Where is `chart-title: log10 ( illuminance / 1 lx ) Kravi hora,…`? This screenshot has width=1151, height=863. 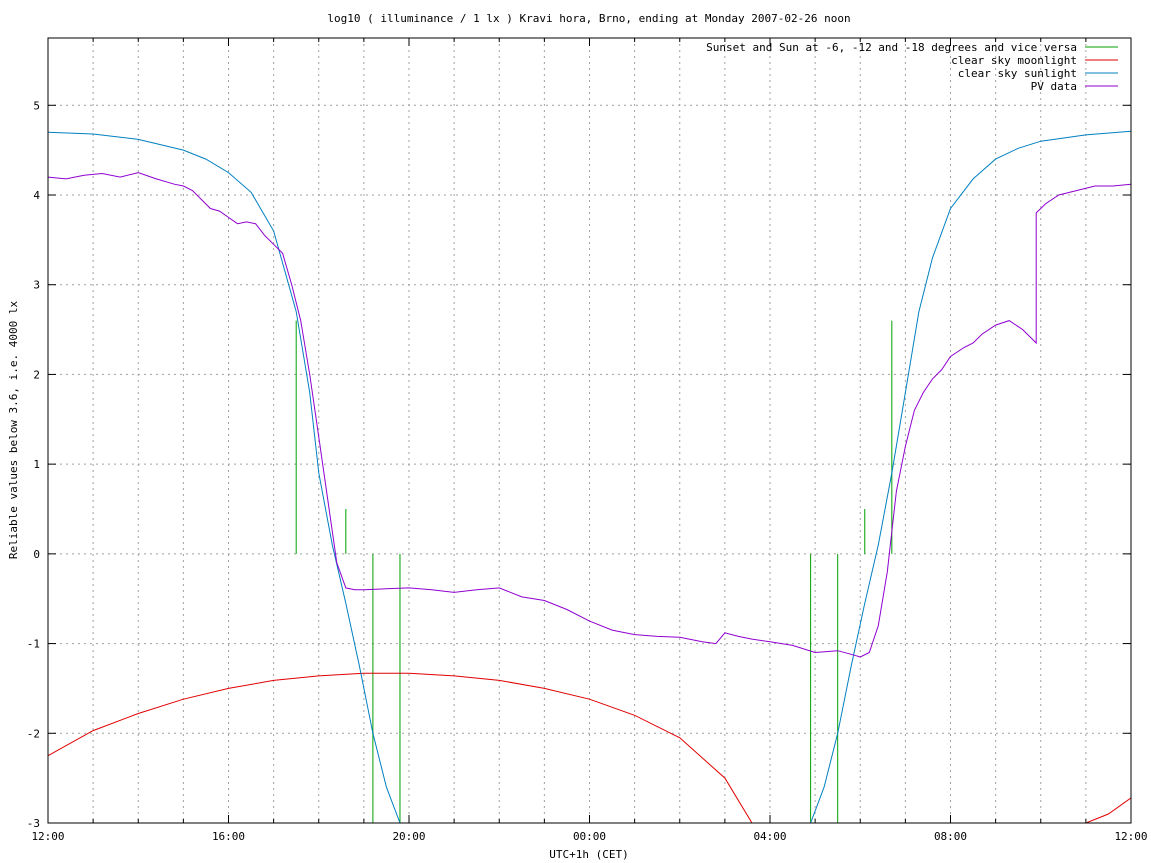
chart-title: log10 ( illuminance / 1 lx ) Kravi hora,… is located at coordinates (588, 18).